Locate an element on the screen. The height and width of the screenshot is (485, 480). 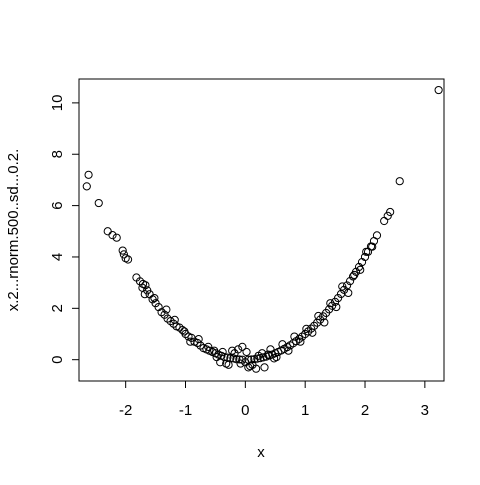
y-tick-label: 6 is located at coordinates (57, 205).